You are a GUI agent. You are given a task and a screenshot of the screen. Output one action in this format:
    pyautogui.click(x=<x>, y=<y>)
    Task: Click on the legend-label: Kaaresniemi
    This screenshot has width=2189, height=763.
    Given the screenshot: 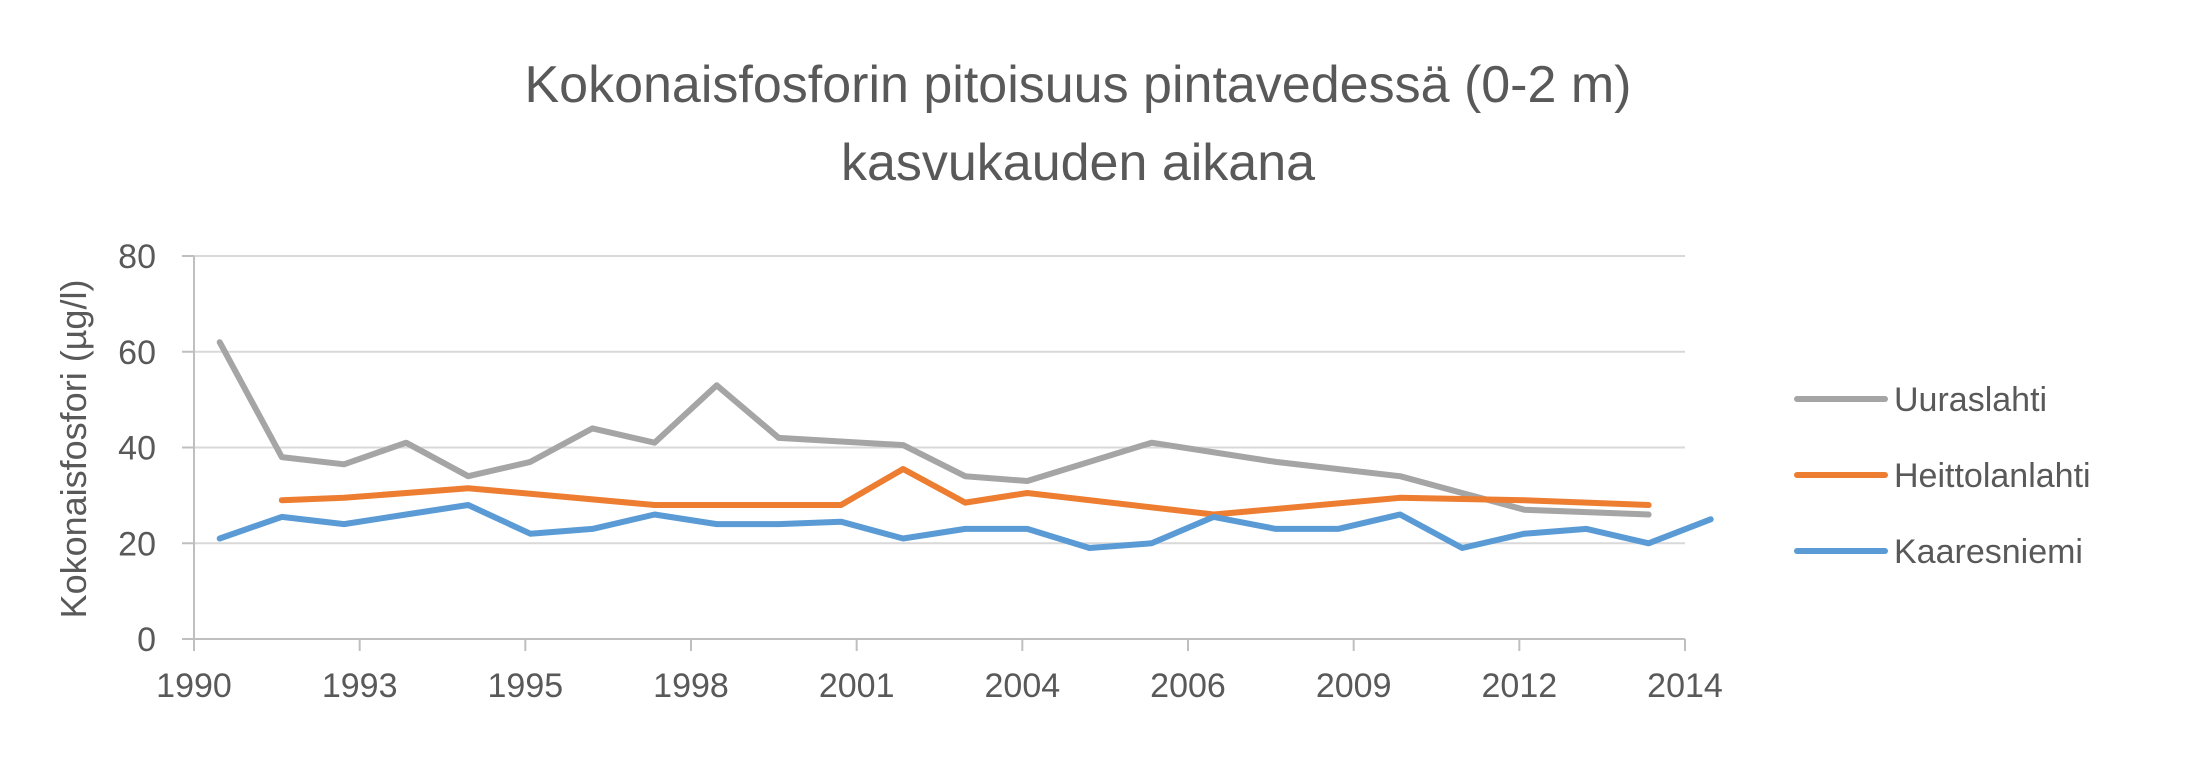 What is the action you would take?
    pyautogui.click(x=1988, y=552)
    